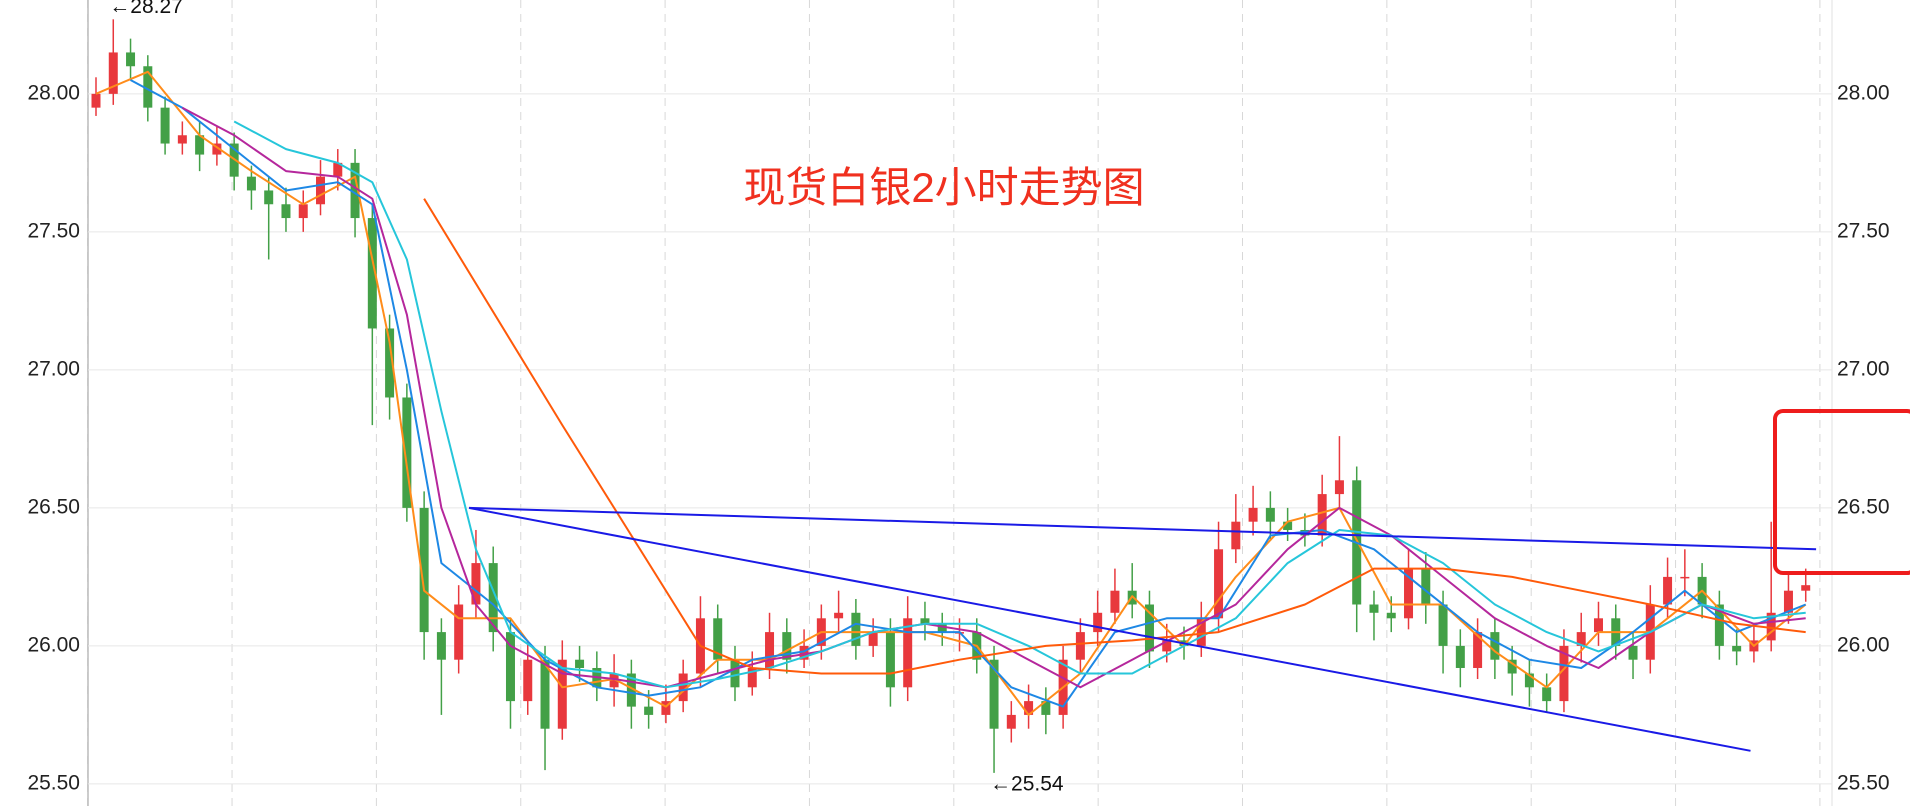  Describe the element at coordinates (1863, 230) in the screenshot. I see `y2-tick-label: 27.50` at that location.